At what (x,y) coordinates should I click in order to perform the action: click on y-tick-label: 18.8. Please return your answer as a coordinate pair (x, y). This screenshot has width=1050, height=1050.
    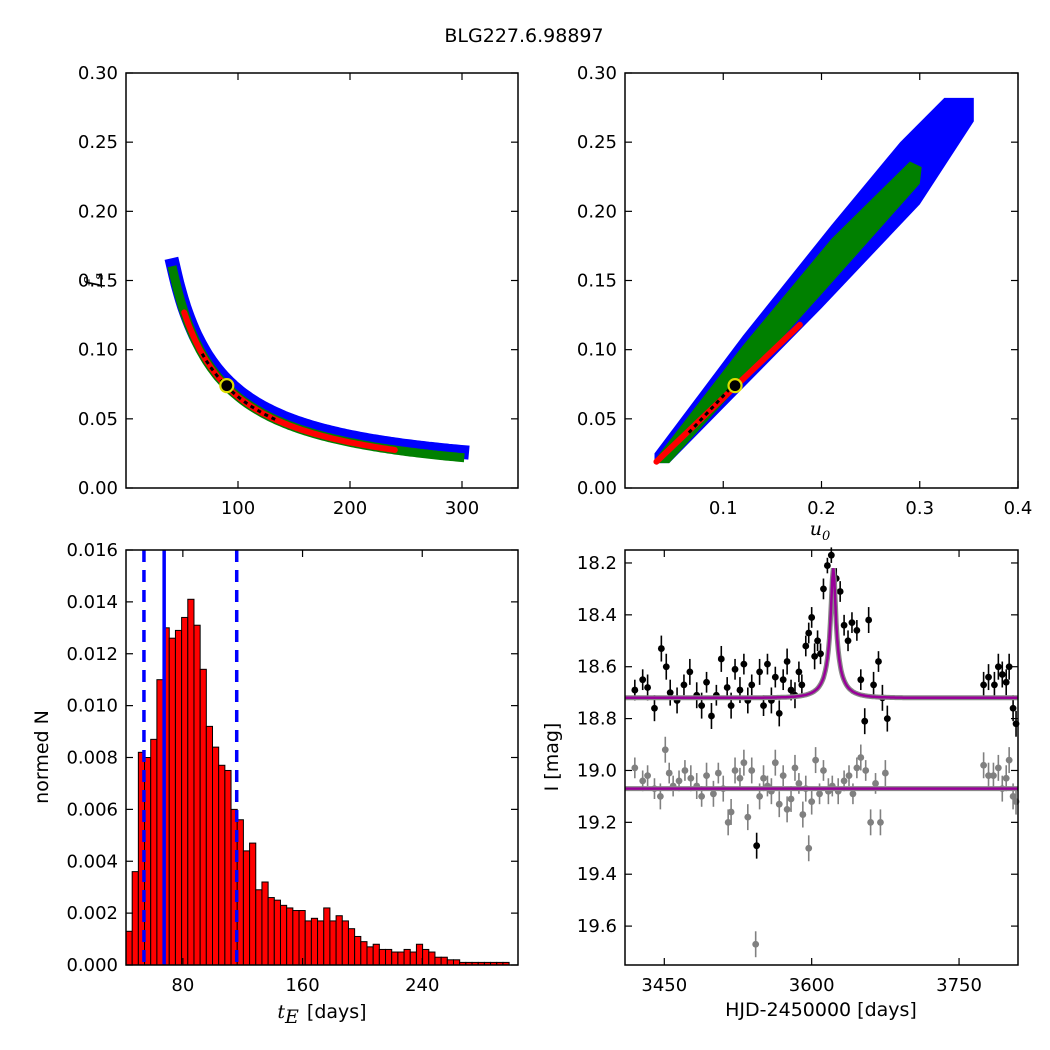
    Looking at the image, I should click on (597, 719).